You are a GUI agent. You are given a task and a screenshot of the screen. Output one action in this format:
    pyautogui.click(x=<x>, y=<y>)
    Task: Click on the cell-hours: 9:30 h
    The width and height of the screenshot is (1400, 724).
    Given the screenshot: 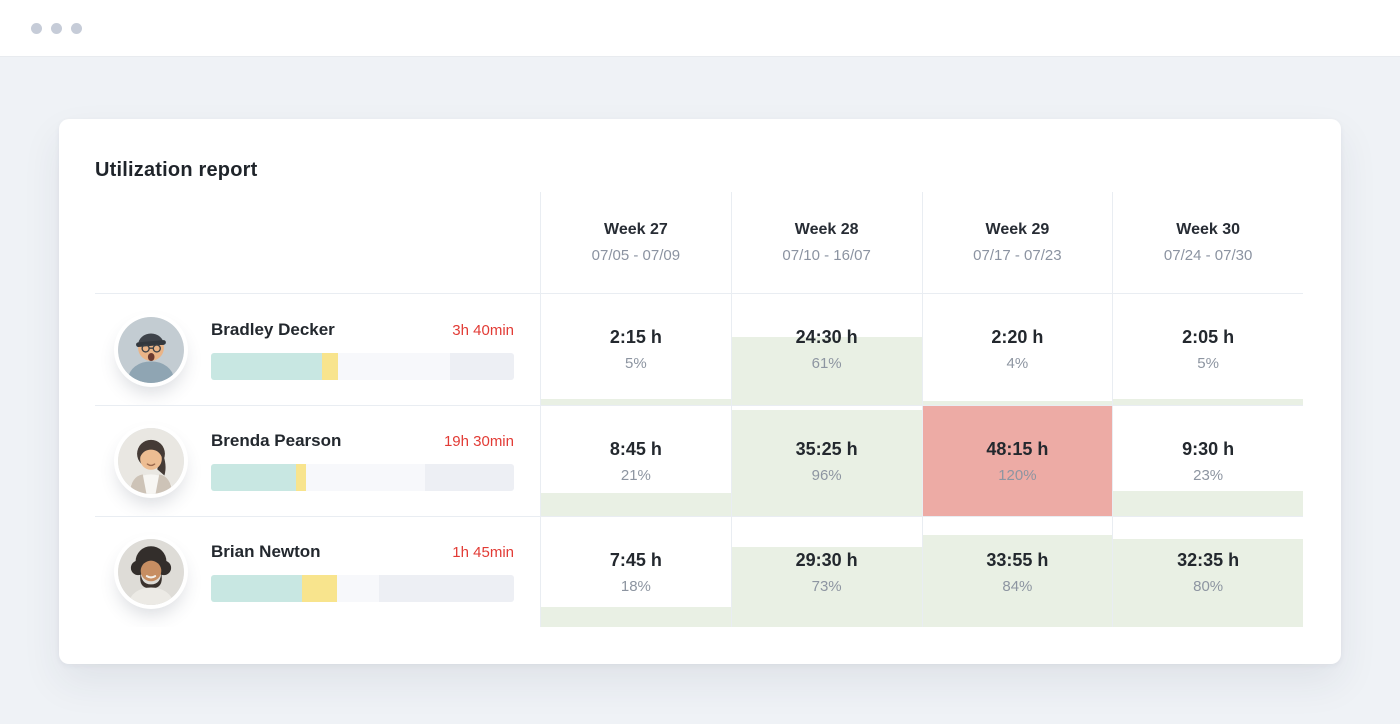 What is the action you would take?
    pyautogui.click(x=1208, y=448)
    